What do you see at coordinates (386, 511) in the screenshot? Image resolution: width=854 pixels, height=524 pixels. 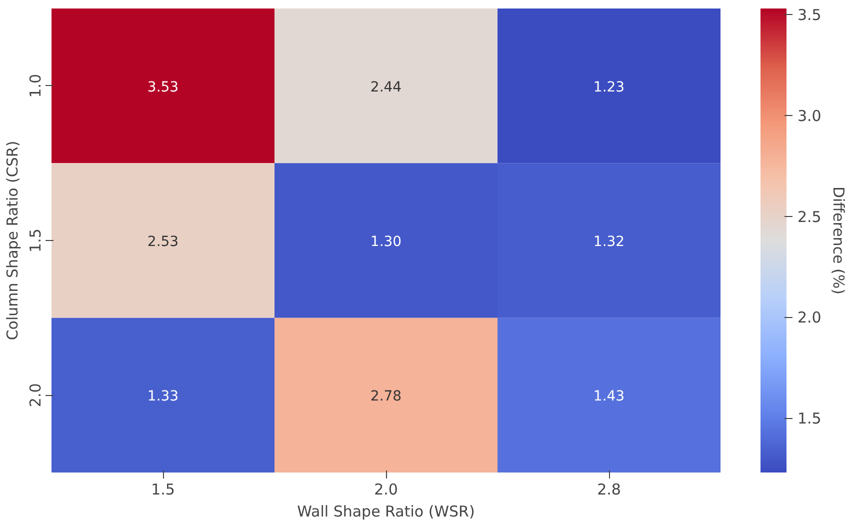 I see `x-axis-title: Wall Shape Ratio (WSR)` at bounding box center [386, 511].